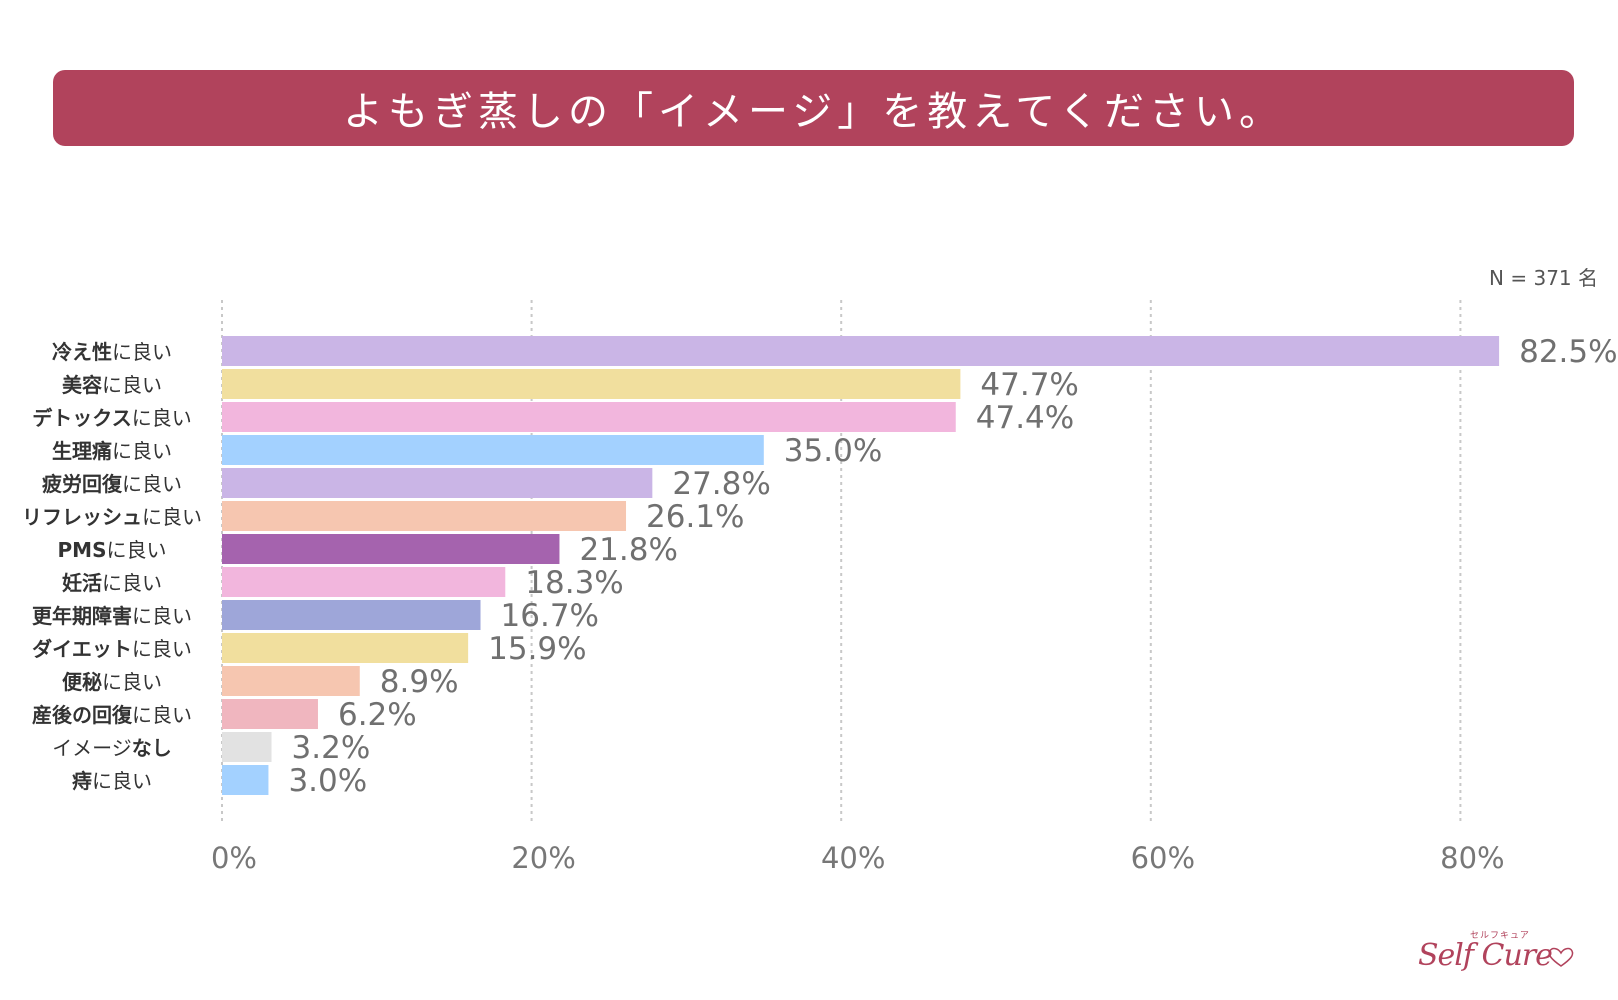 Image resolution: width=1618 pixels, height=1000 pixels. What do you see at coordinates (112, 715) in the screenshot?
I see `category-label: 産後の回復に良い` at bounding box center [112, 715].